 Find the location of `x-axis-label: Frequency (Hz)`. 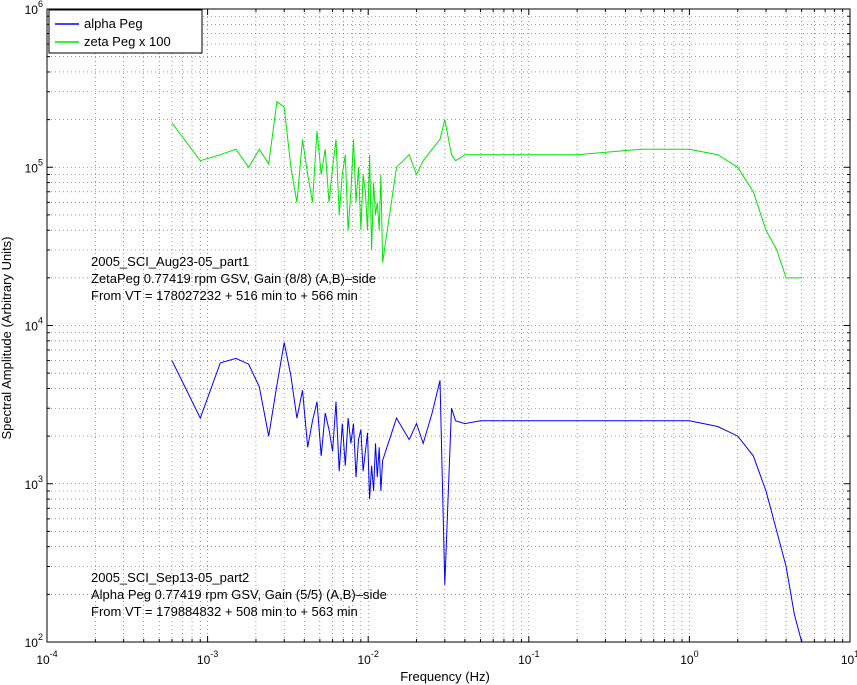

x-axis-label: Frequency (Hz) is located at coordinates (445, 676).